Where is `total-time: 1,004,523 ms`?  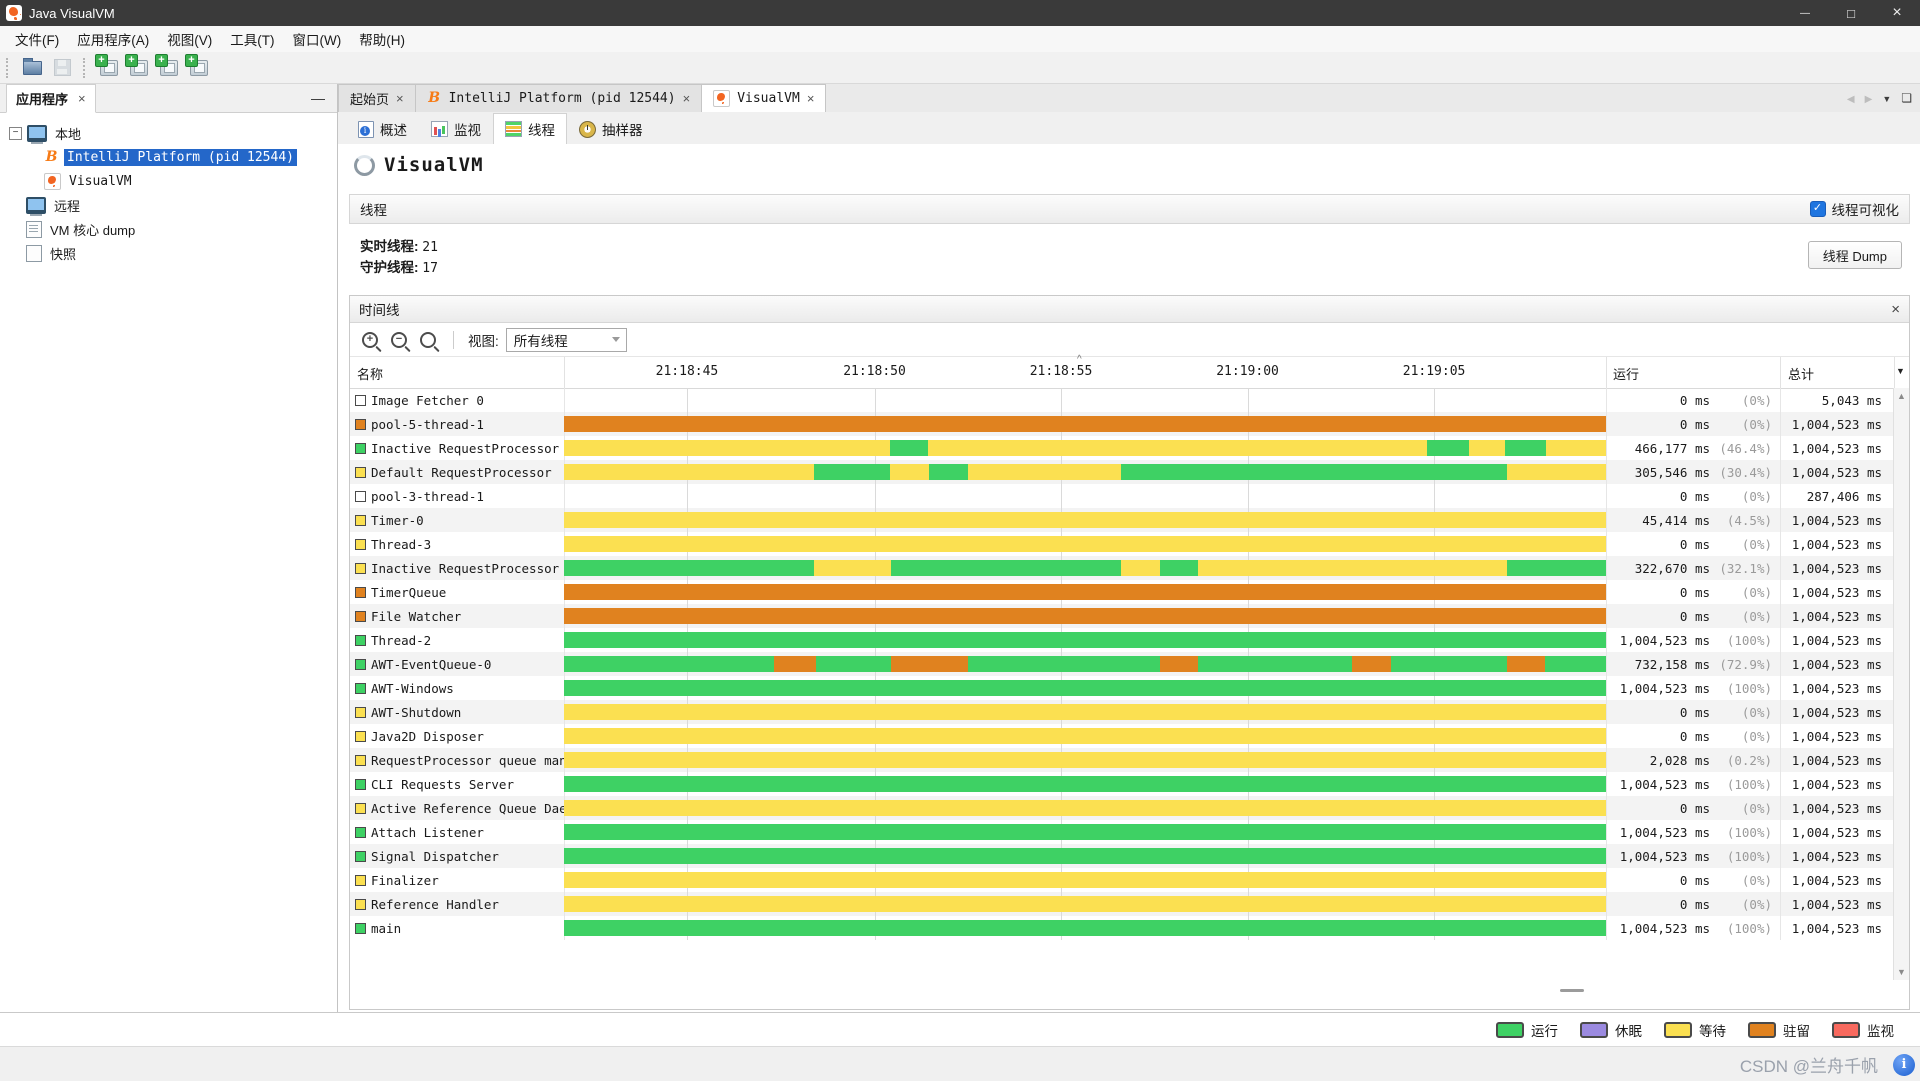 total-time: 1,004,523 ms is located at coordinates (1836, 928).